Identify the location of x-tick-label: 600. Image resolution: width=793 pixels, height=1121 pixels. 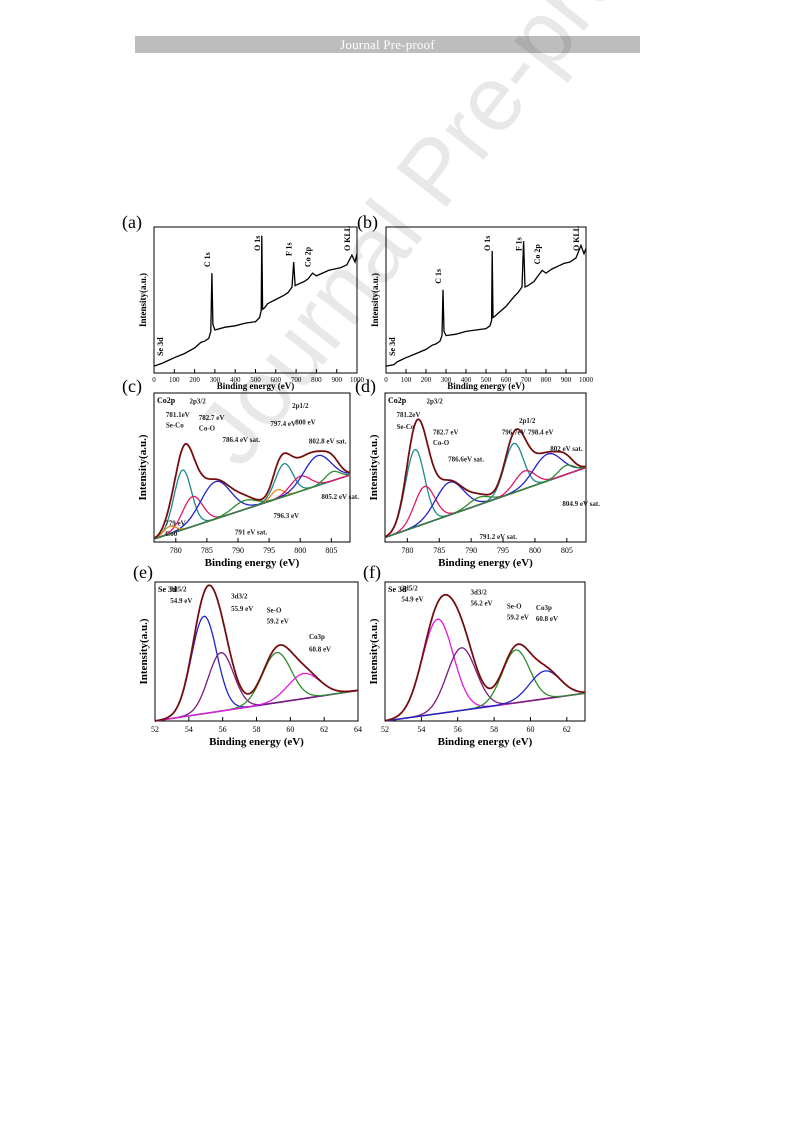
(276, 380).